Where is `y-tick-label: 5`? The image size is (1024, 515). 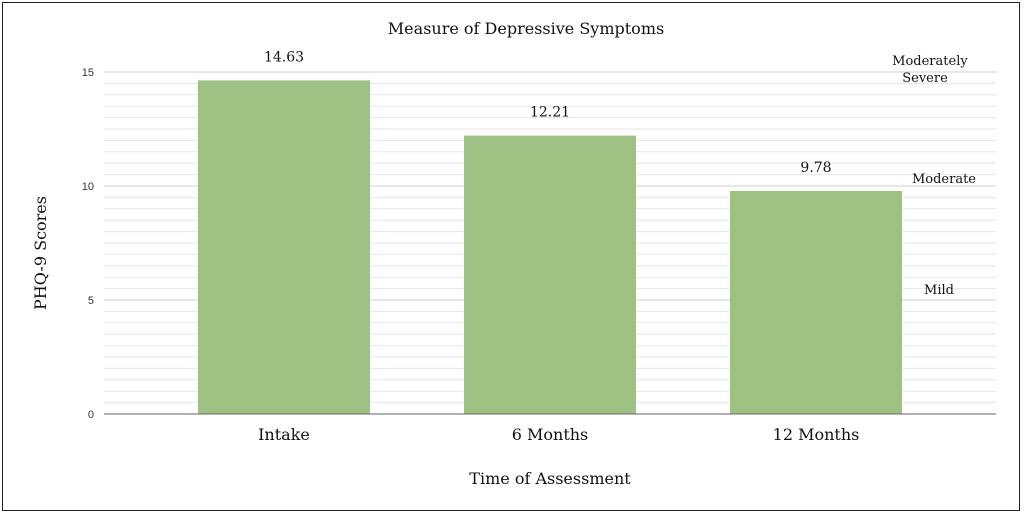
y-tick-label: 5 is located at coordinates (91, 301).